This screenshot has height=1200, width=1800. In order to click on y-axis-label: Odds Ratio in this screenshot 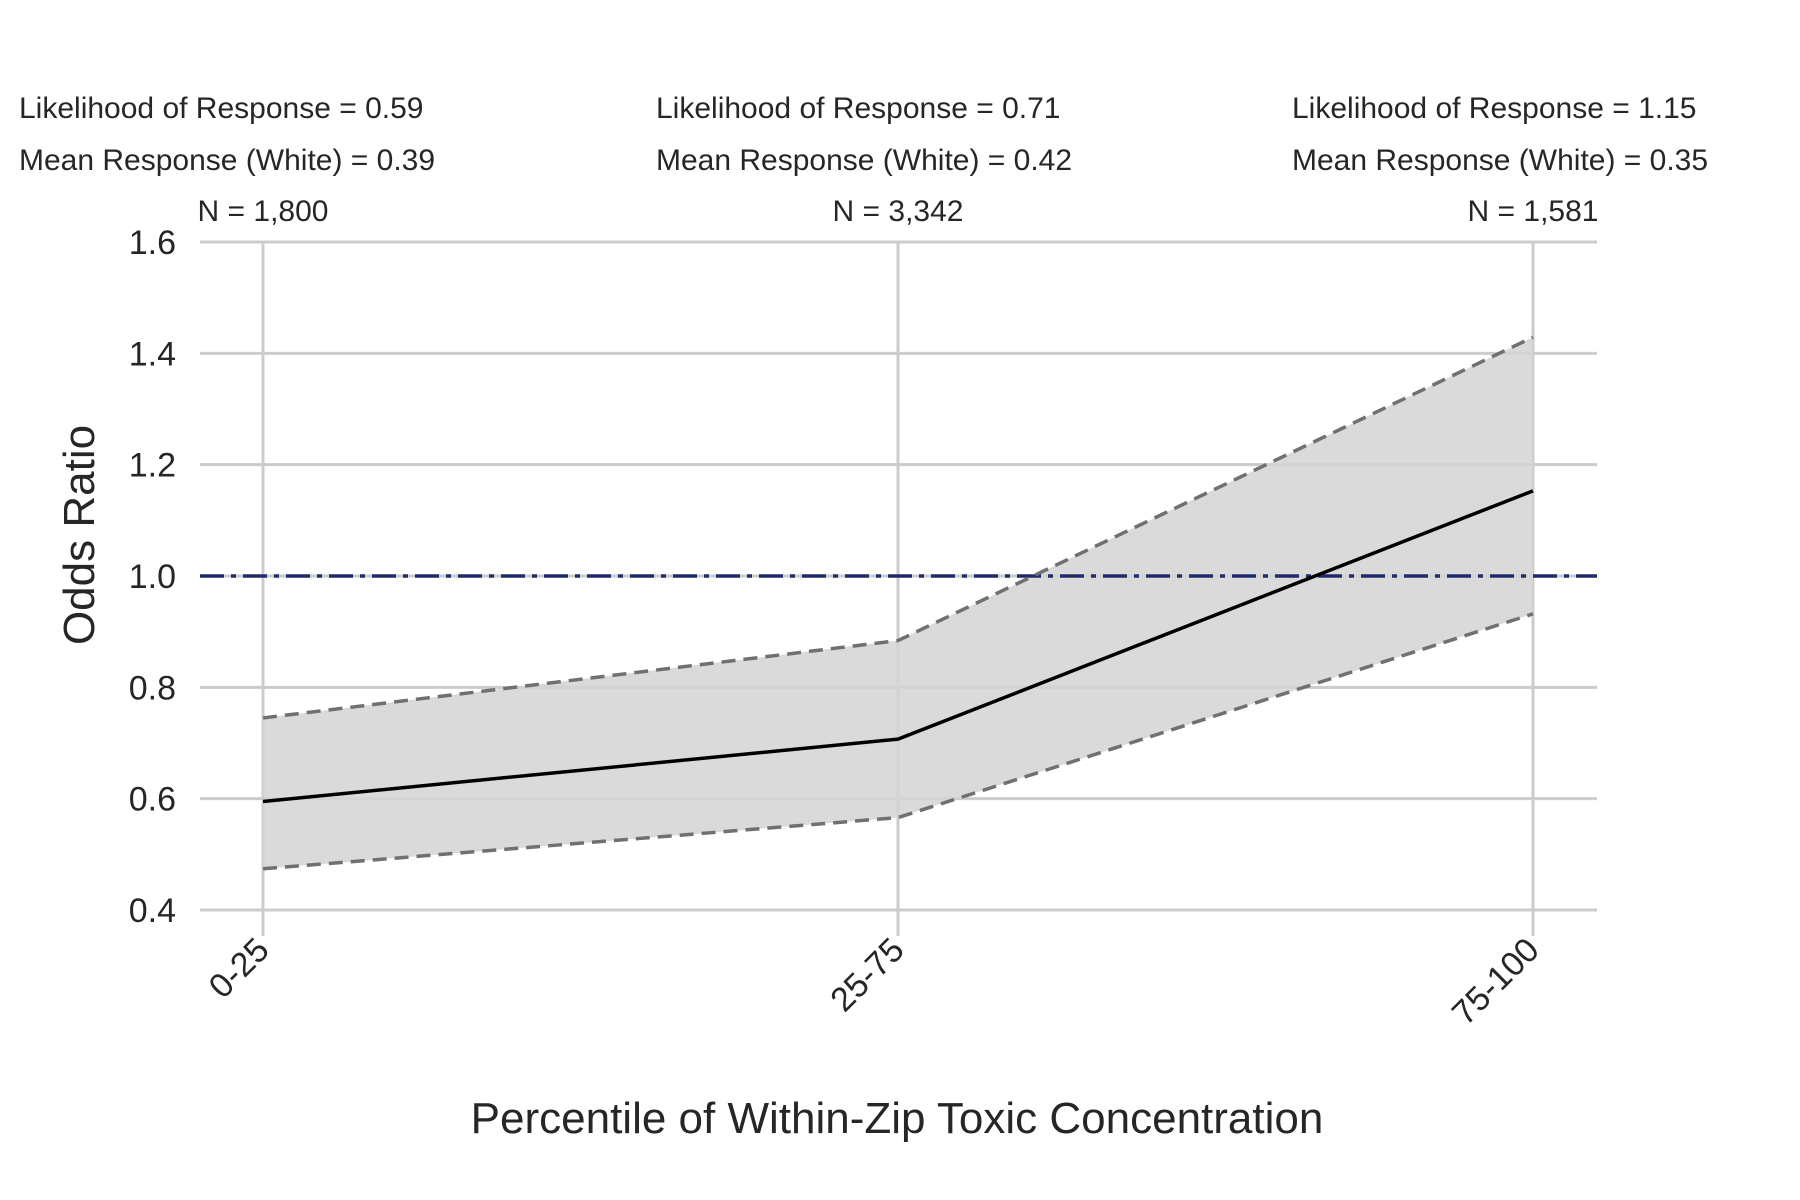, I will do `click(79, 535)`.